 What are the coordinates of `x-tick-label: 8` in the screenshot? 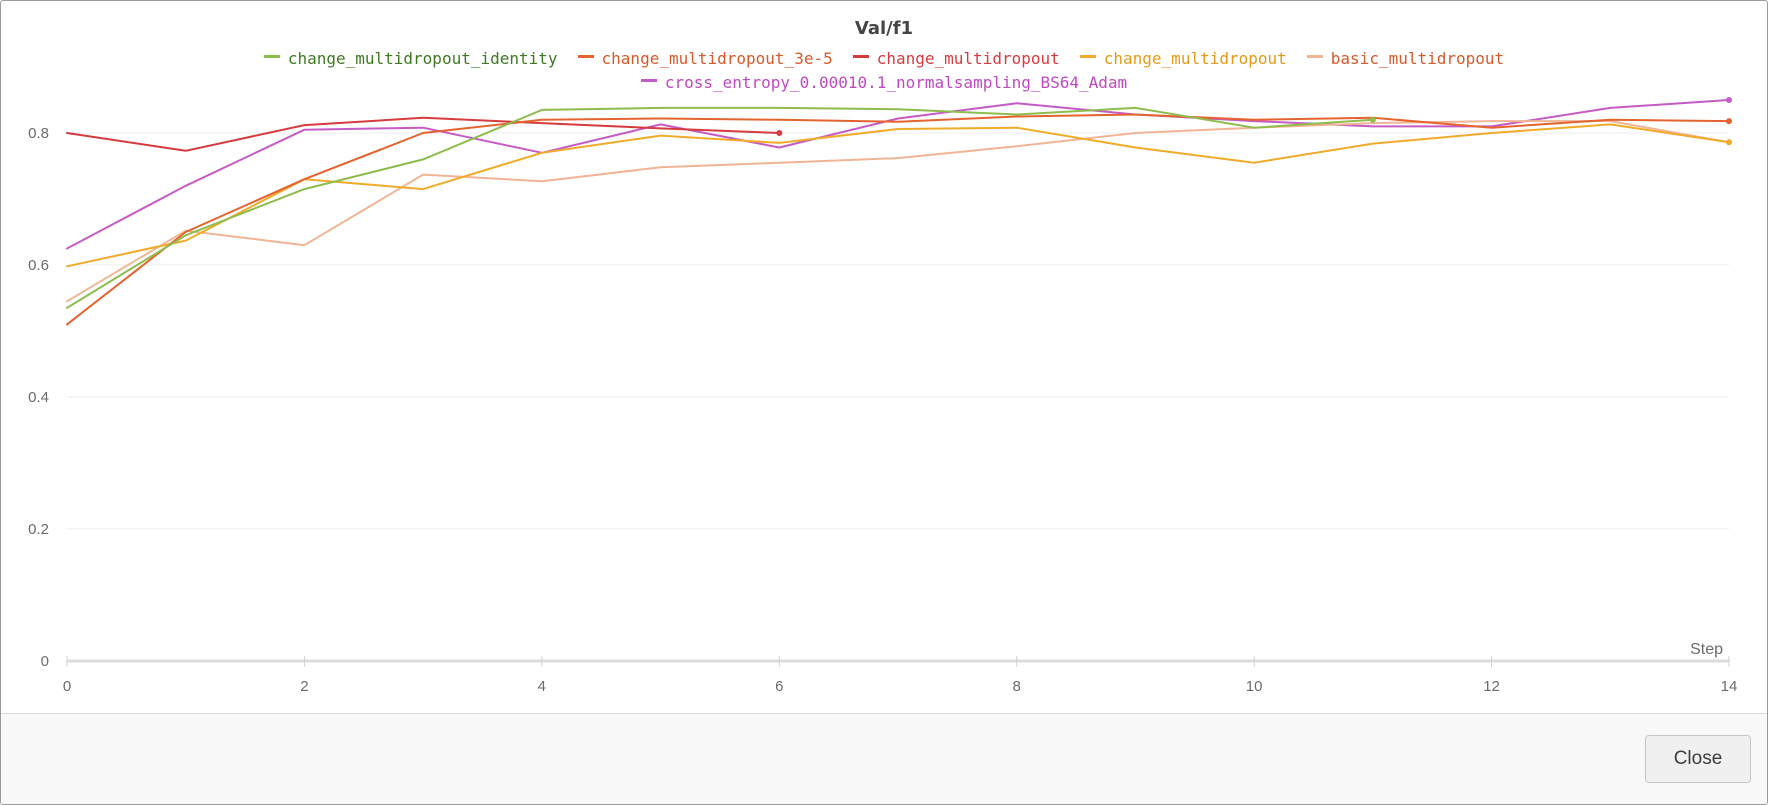 It's located at (1017, 686).